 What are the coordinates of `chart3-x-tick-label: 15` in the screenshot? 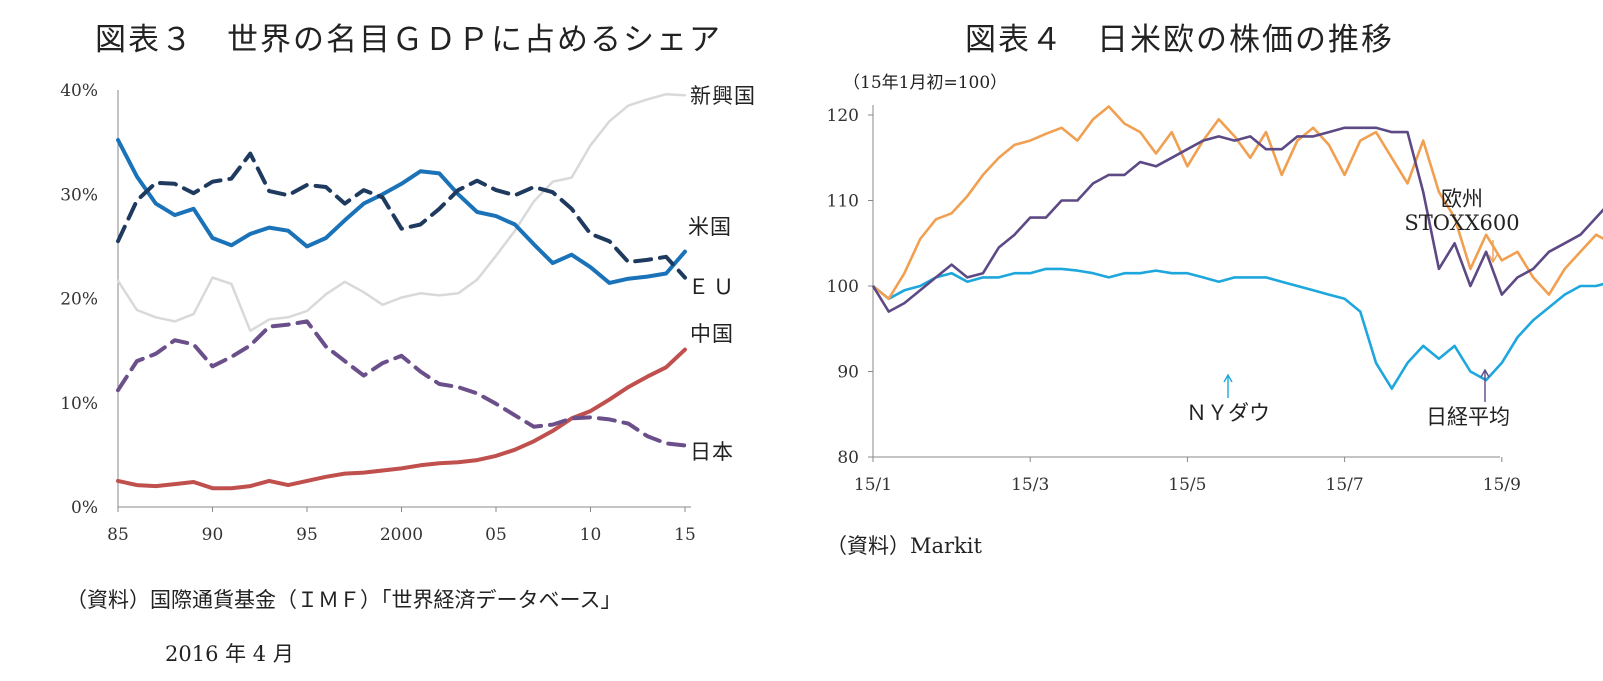 It's located at (685, 535).